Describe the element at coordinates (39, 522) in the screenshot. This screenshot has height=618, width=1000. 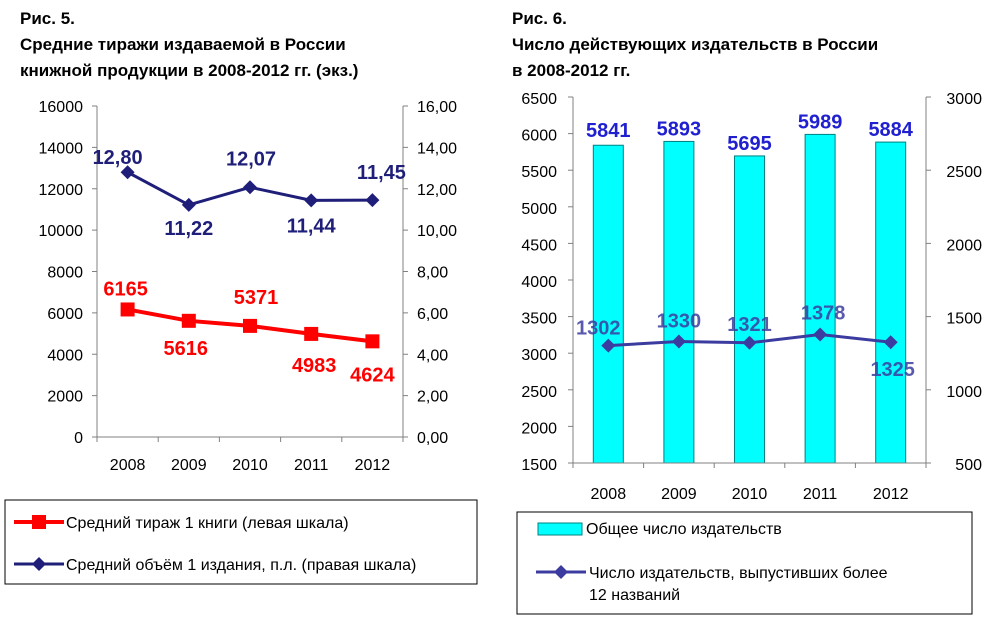
I see `legend-red-marker` at that location.